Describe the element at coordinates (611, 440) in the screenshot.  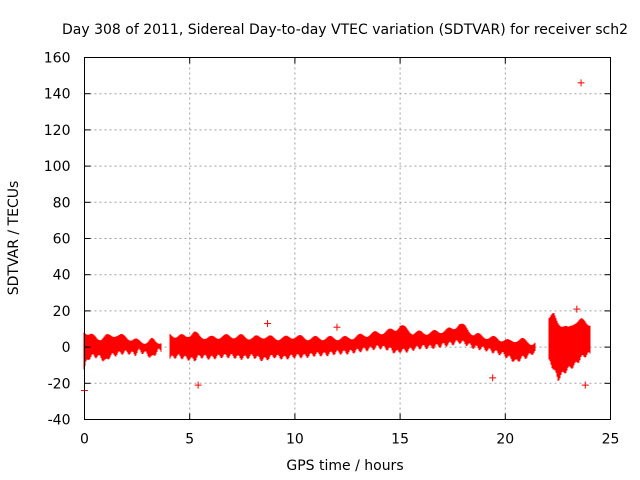
I see `x-tick-label: 25` at that location.